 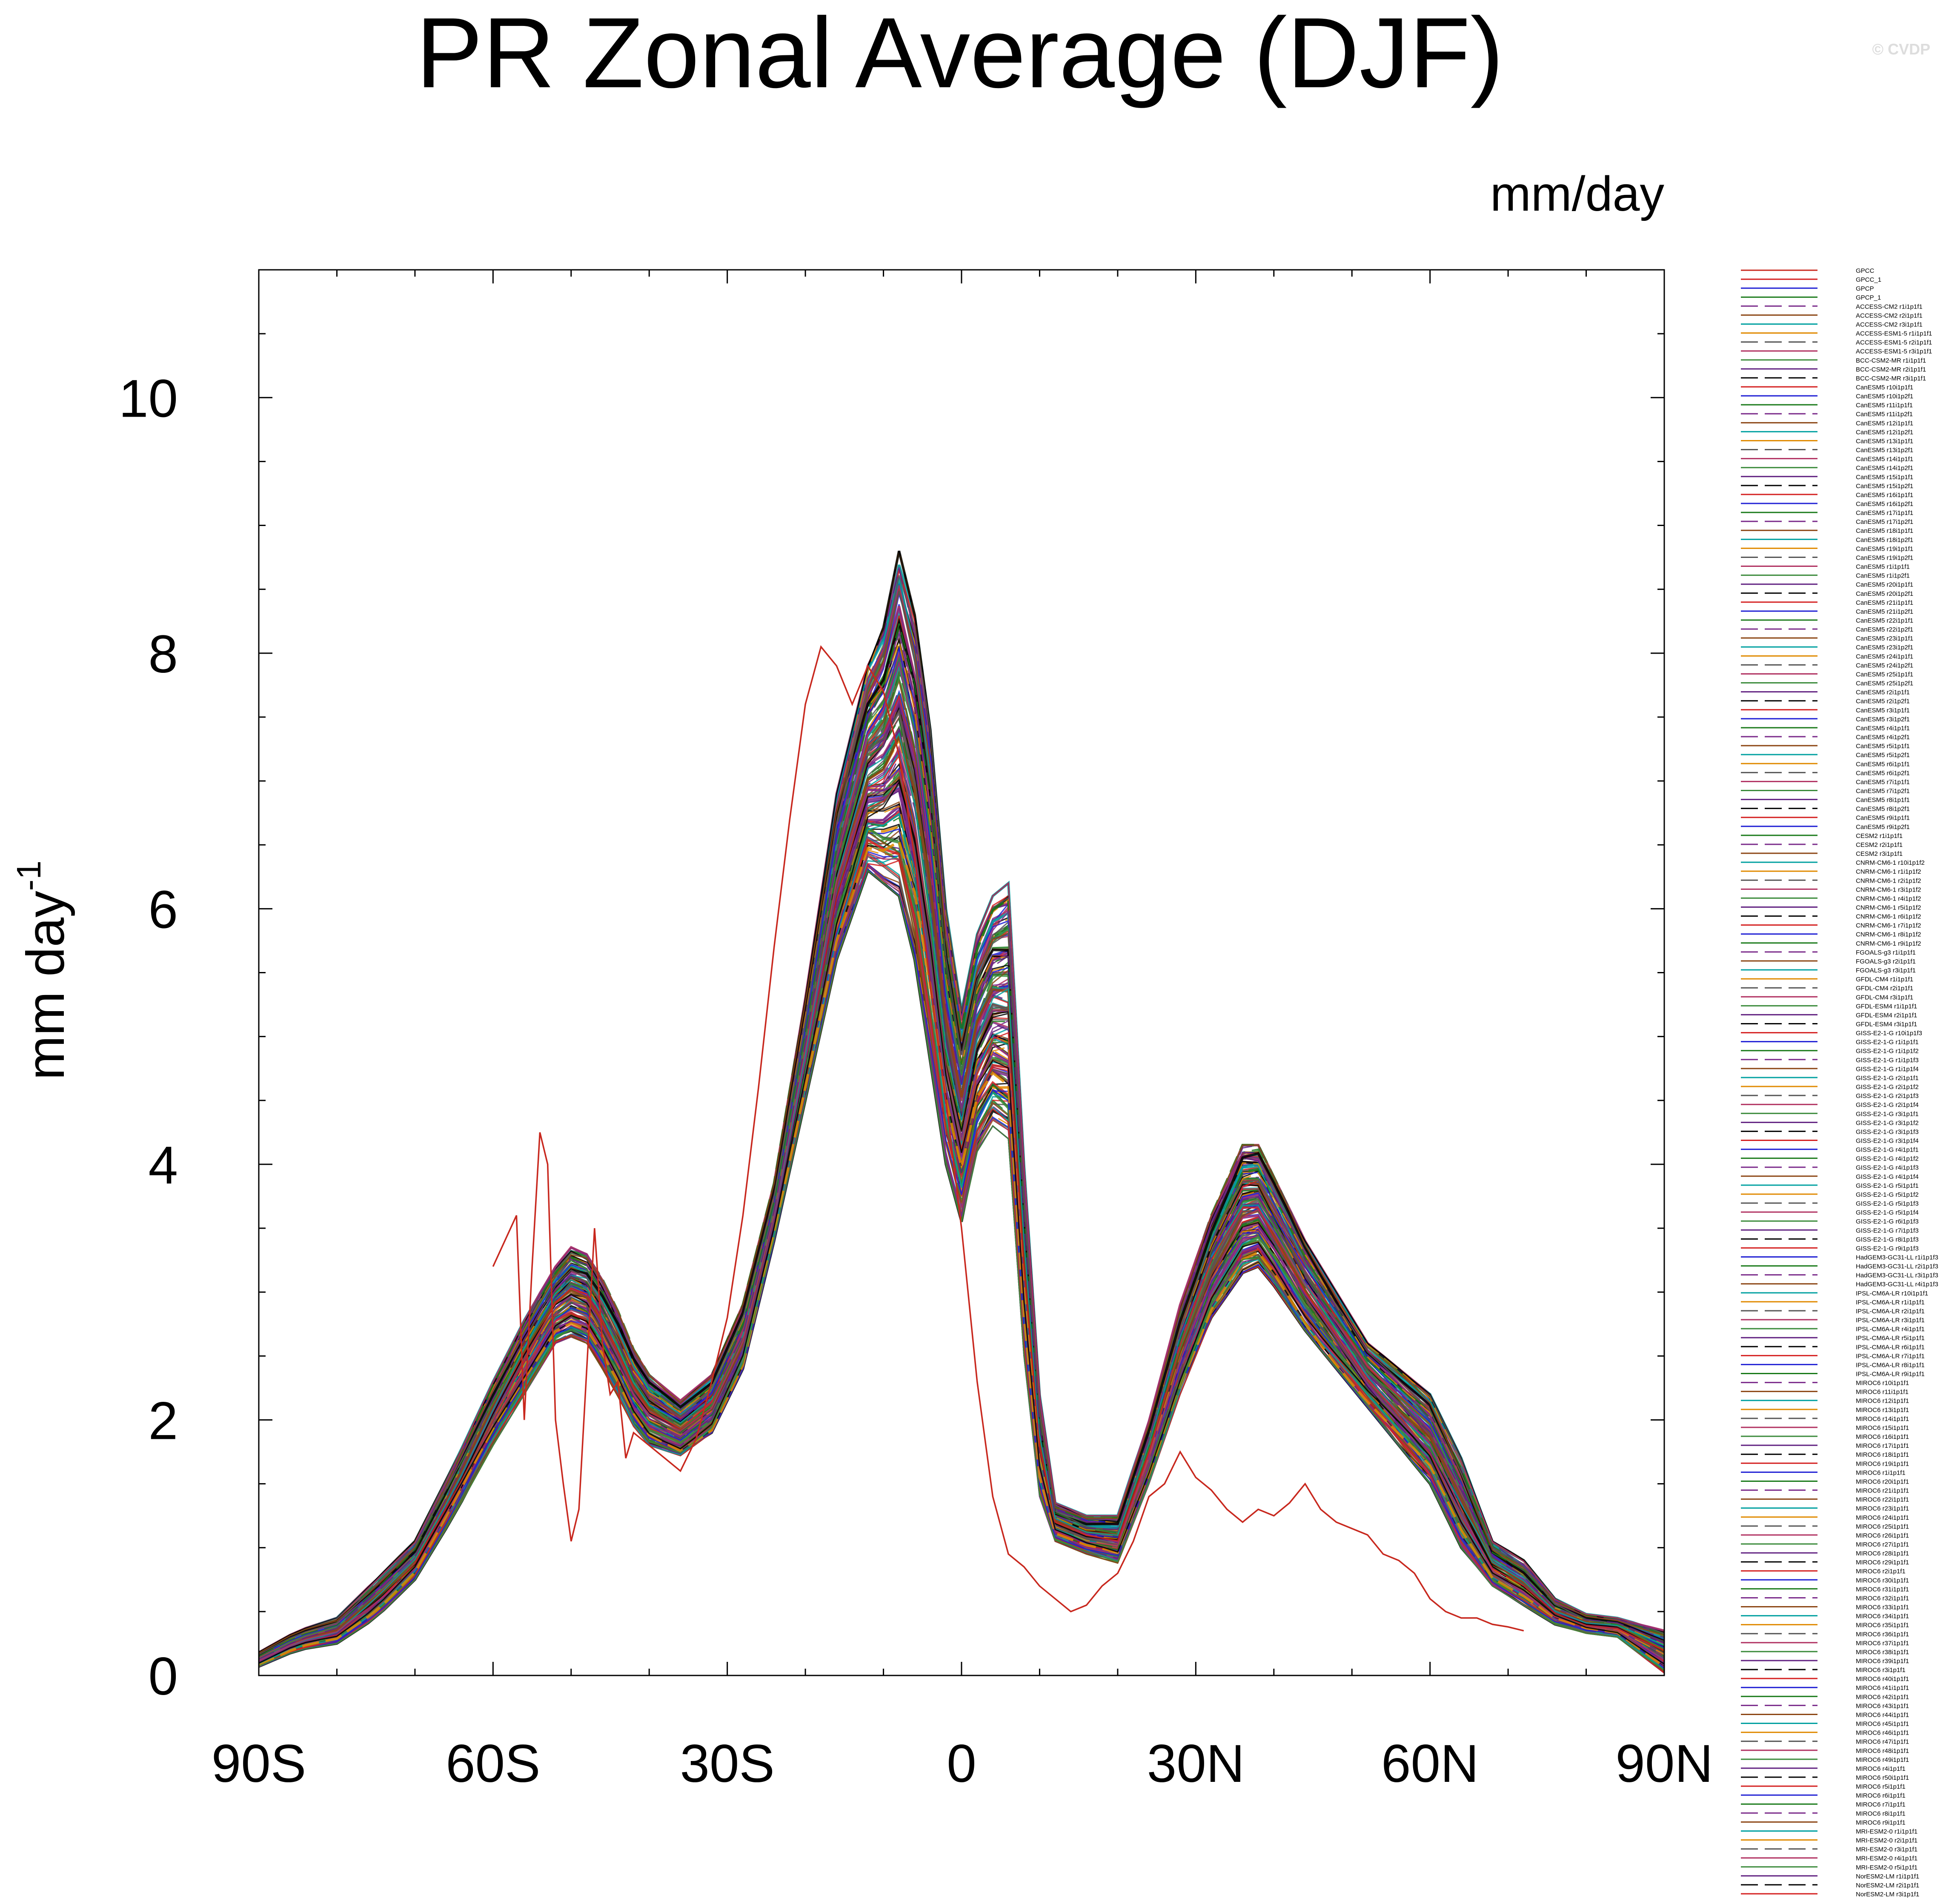 I want to click on legend-label: CanESM5 r18i1p1f1, so click(x=1884, y=531).